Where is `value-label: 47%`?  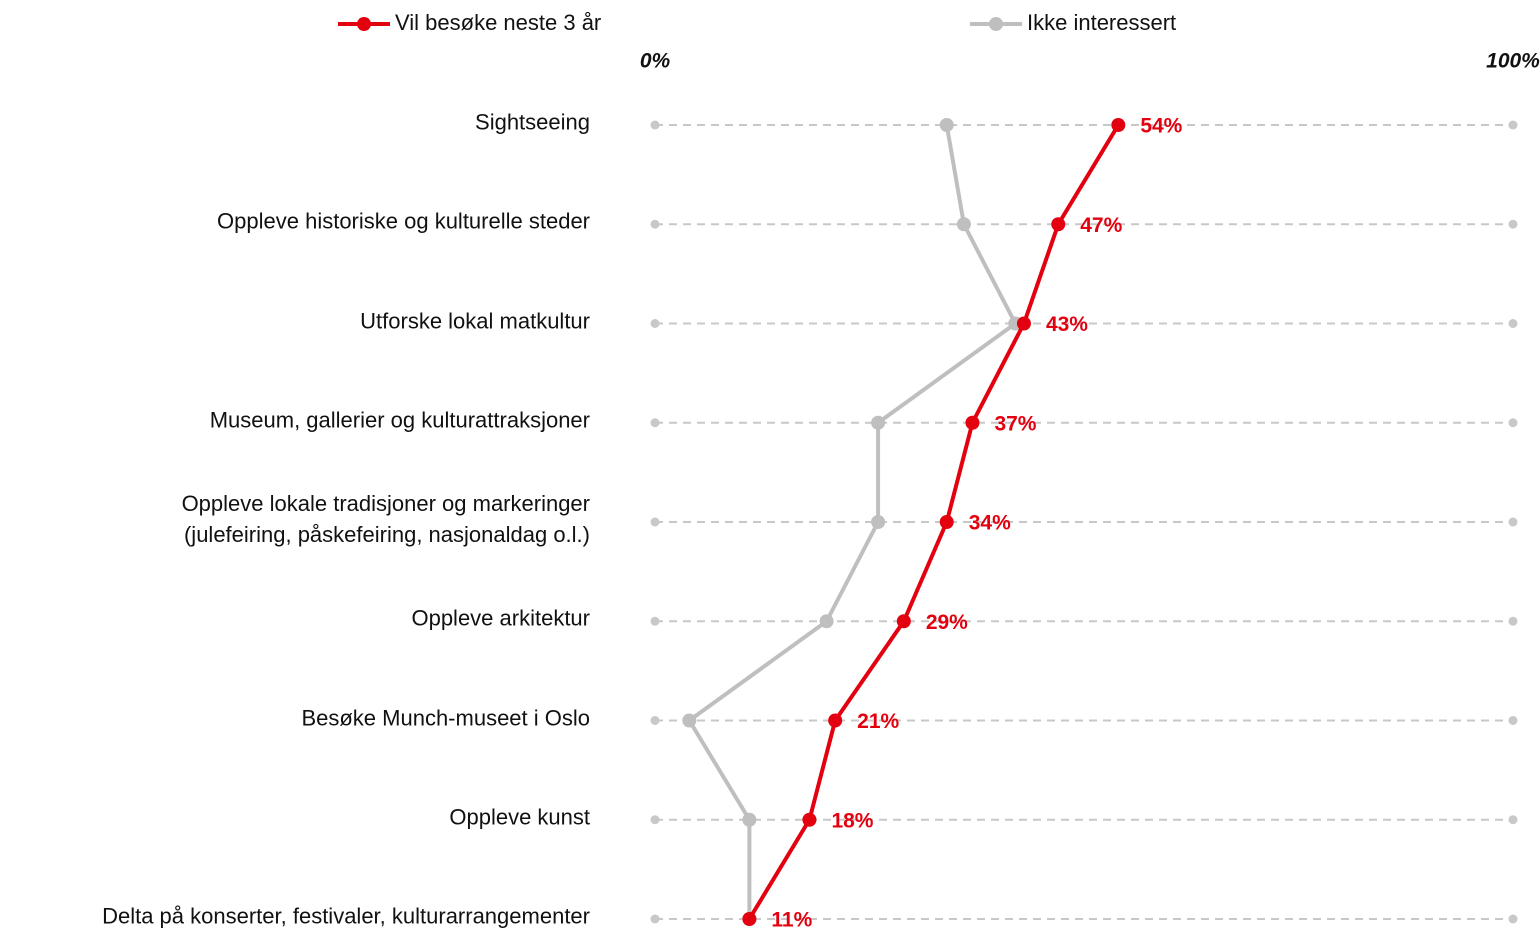
value-label: 47% is located at coordinates (1101, 225).